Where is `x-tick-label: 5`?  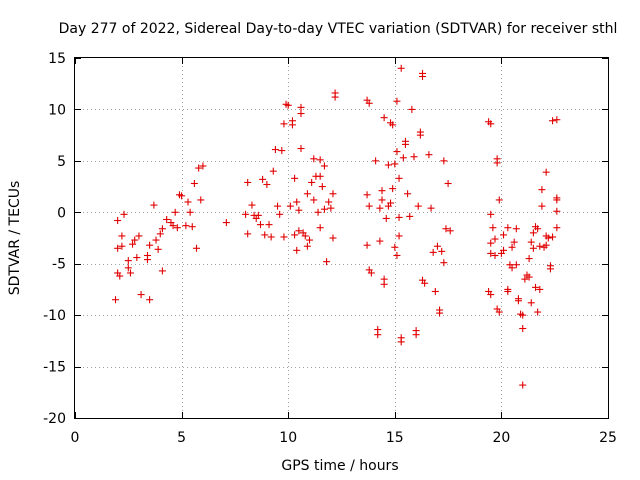 x-tick-label: 5 is located at coordinates (181, 438).